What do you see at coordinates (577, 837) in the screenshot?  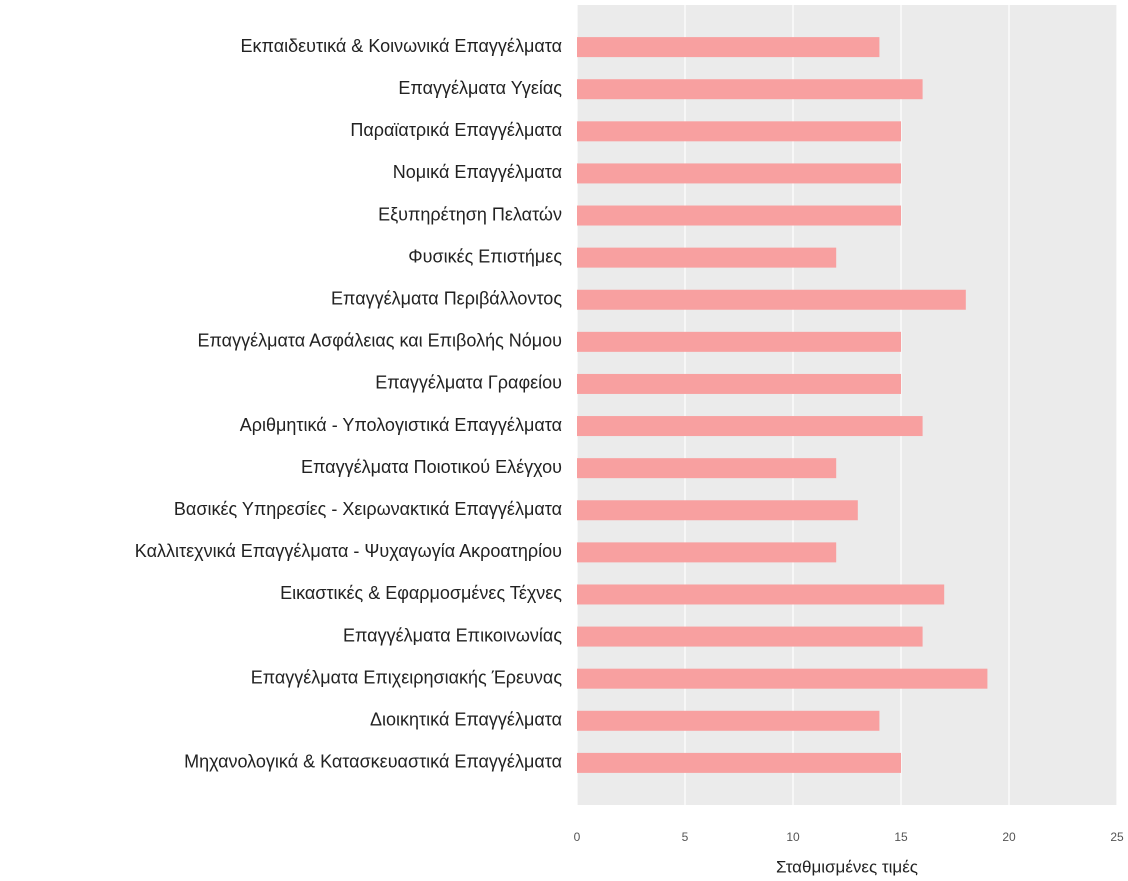 I see `x-tick-label: 0` at bounding box center [577, 837].